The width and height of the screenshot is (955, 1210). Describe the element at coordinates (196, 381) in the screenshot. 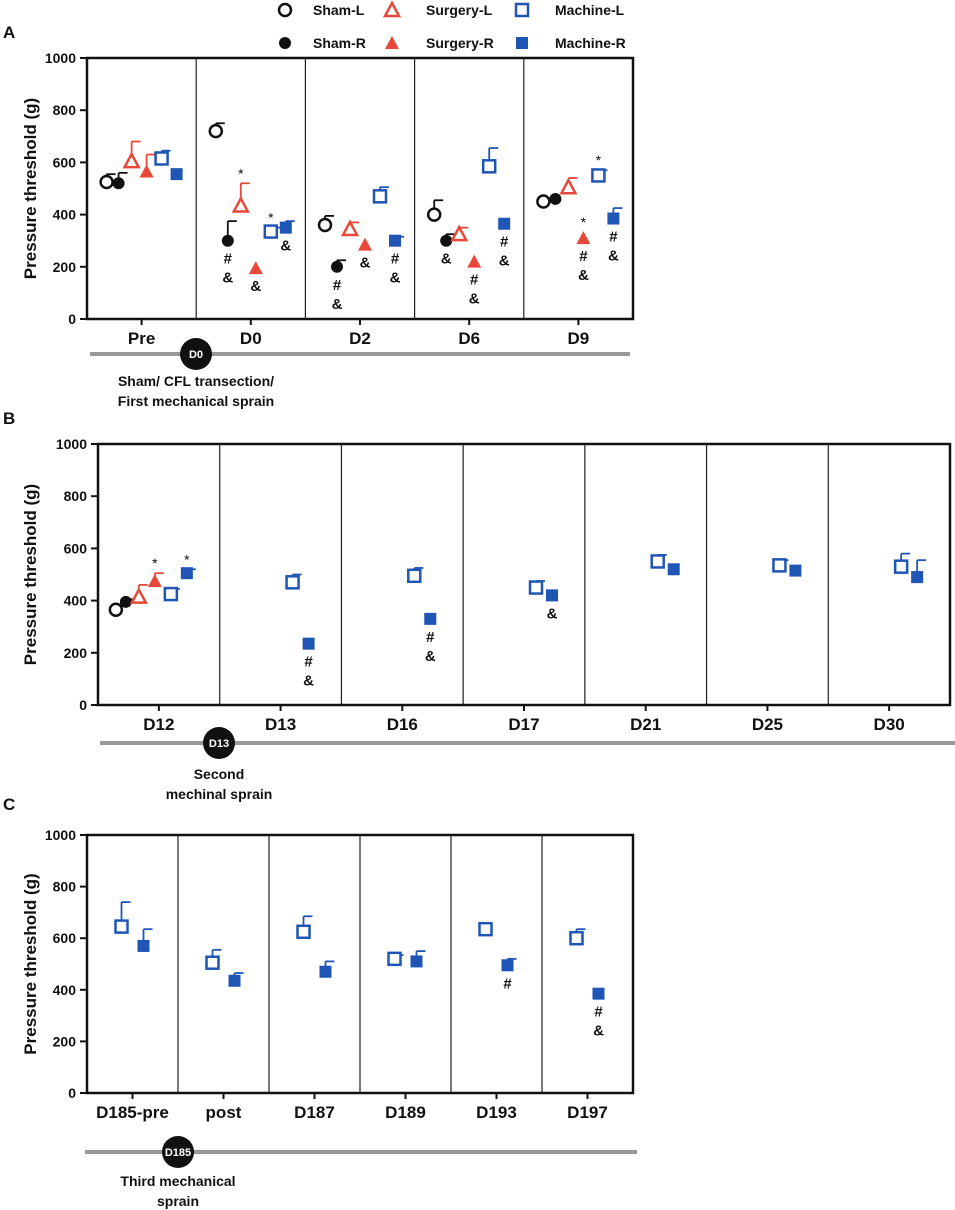

I see `timeline-caption: Sham/ CFL transection/` at that location.